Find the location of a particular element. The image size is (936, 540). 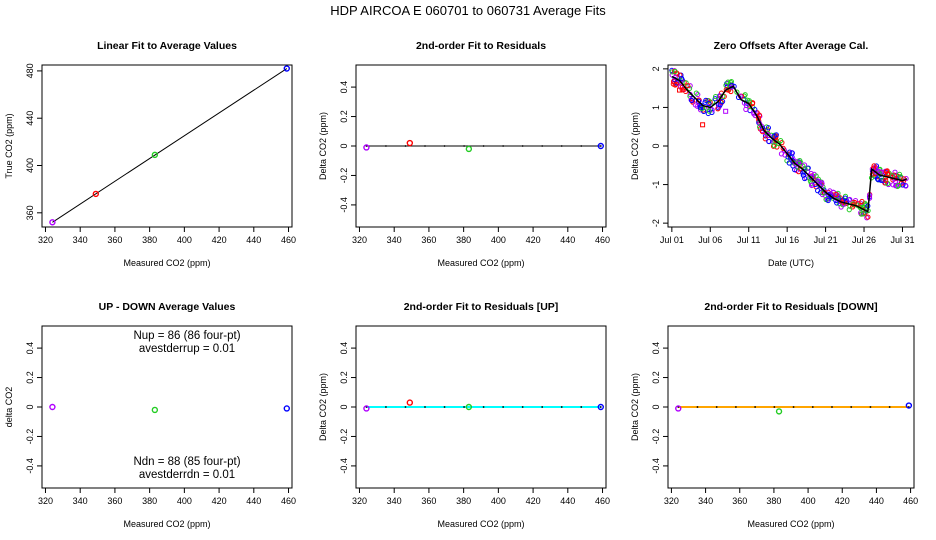

y-tick-label: -0.4 is located at coordinates (30, 466).